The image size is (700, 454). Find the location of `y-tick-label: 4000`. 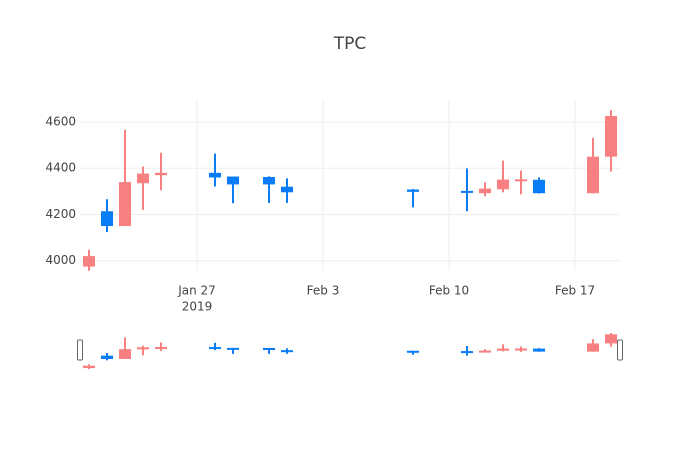

y-tick-label: 4000 is located at coordinates (60, 260).